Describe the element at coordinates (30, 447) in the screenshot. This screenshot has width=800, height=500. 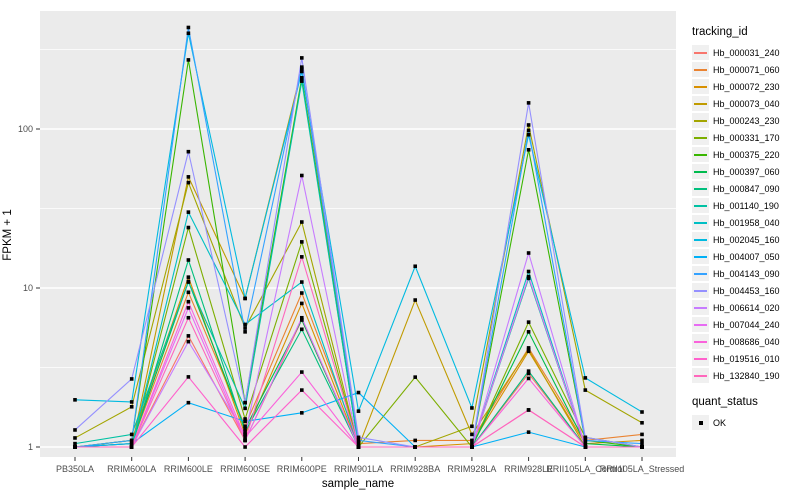
I see `y-tick-label: 1` at that location.